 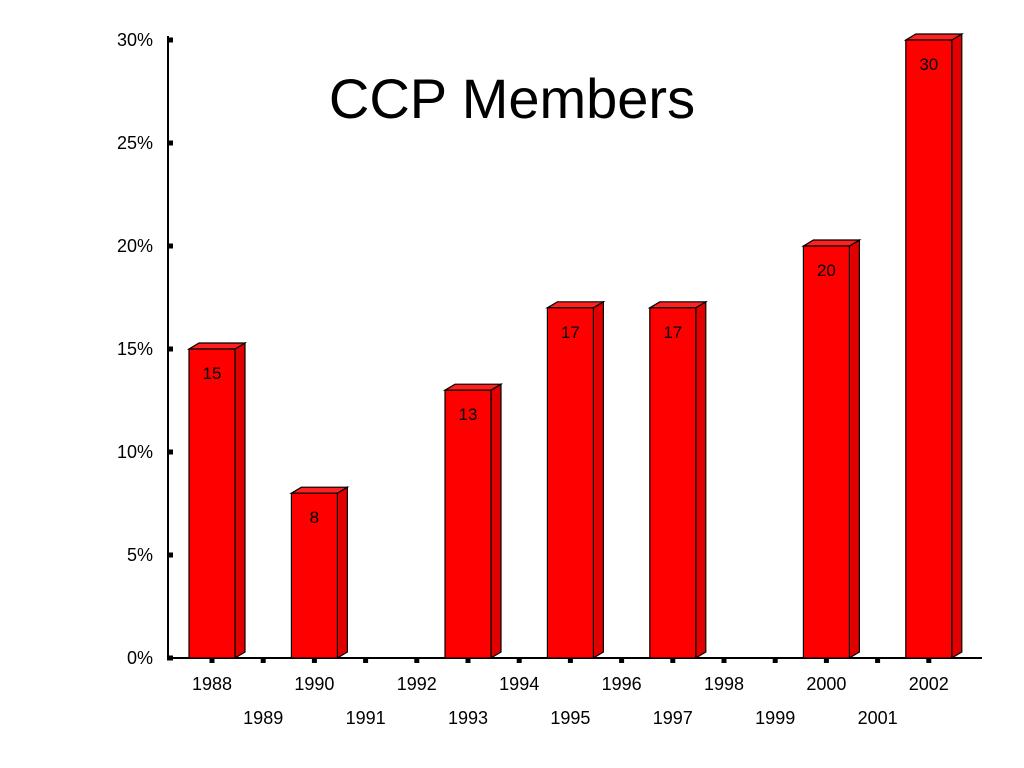 I want to click on data-label: 13, so click(x=468, y=414).